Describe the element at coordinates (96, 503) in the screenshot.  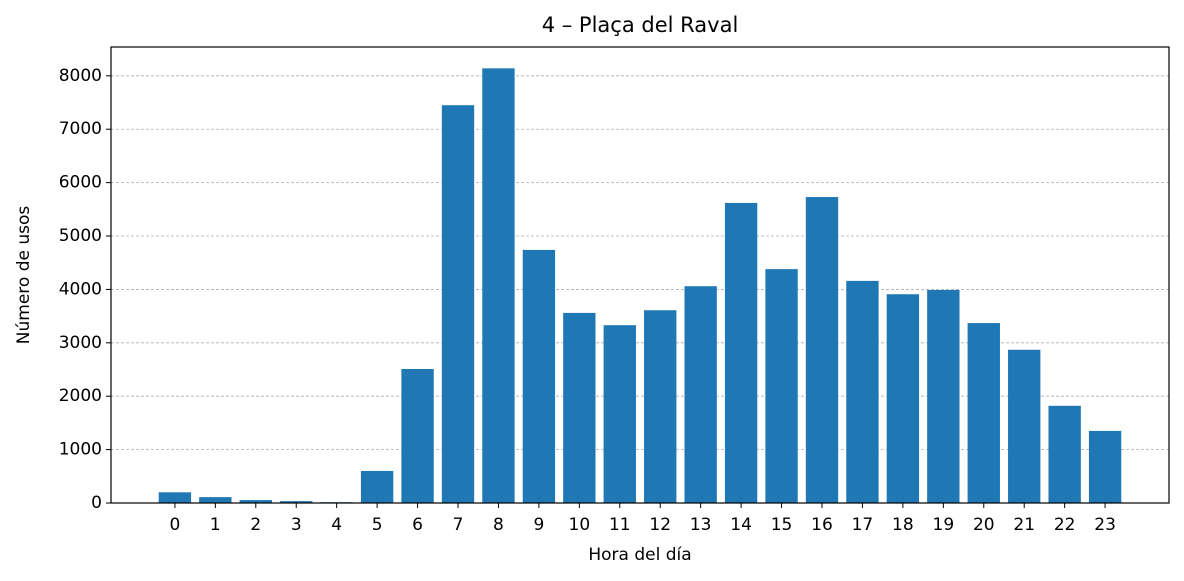
I see `y-tick-label: 0` at that location.